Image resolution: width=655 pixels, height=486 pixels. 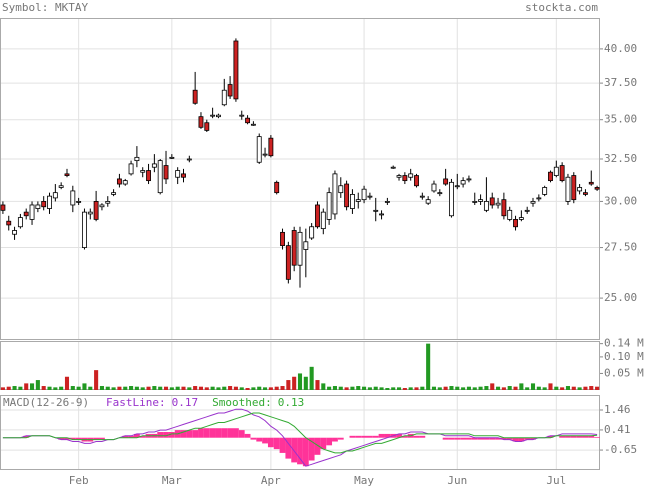 I want to click on x-tick-label: Mar, so click(x=172, y=480).